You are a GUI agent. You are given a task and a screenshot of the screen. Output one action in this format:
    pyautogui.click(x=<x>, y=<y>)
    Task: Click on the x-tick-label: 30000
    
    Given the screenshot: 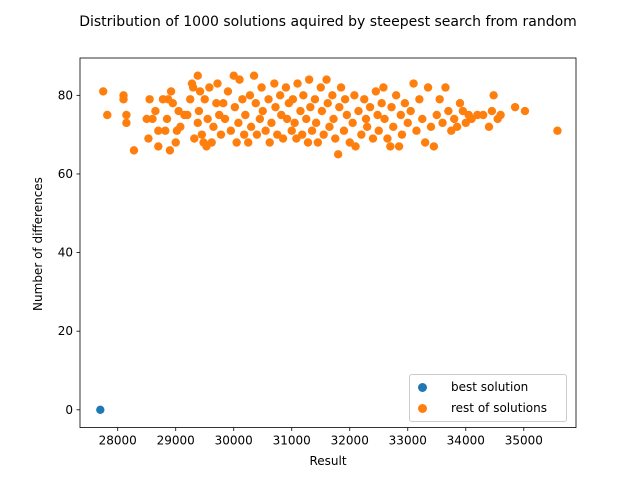 What is the action you would take?
    pyautogui.click(x=234, y=441)
    